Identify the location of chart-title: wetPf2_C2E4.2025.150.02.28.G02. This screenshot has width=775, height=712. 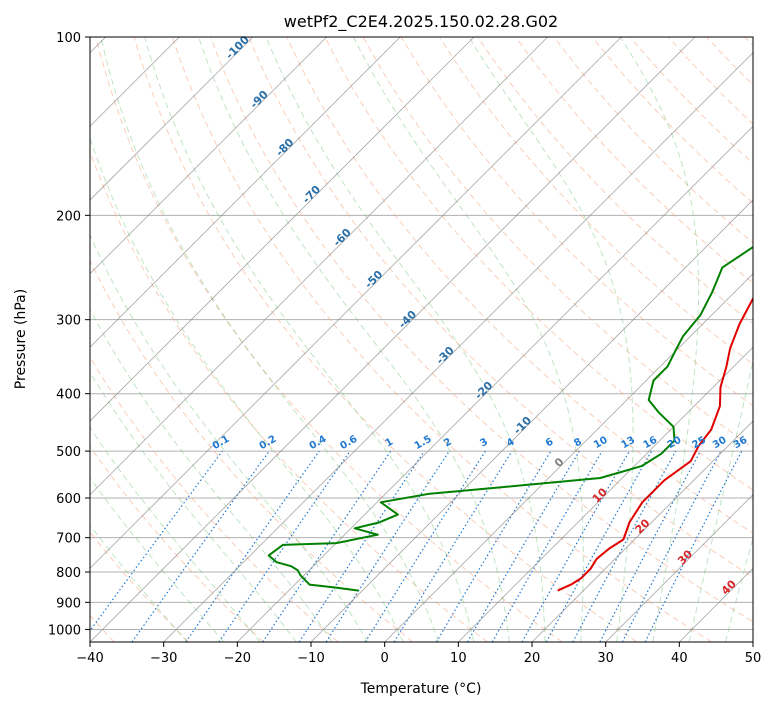
(421, 22).